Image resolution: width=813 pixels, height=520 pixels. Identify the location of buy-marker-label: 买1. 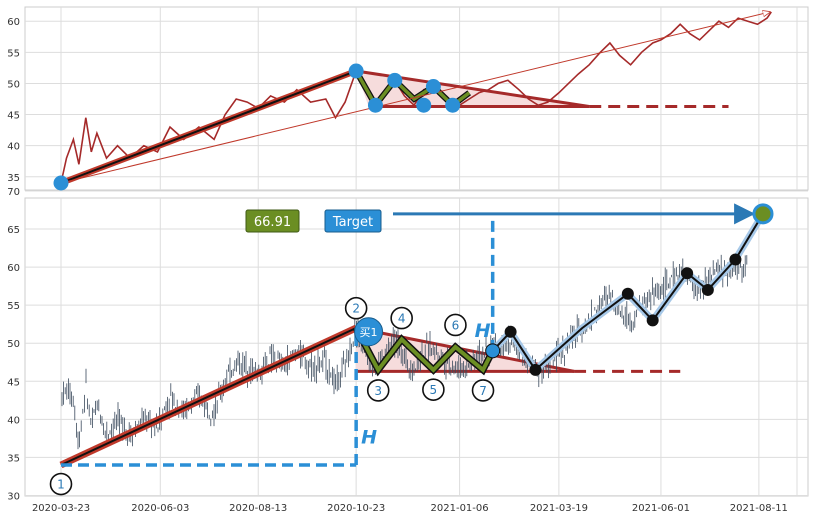
(369, 332).